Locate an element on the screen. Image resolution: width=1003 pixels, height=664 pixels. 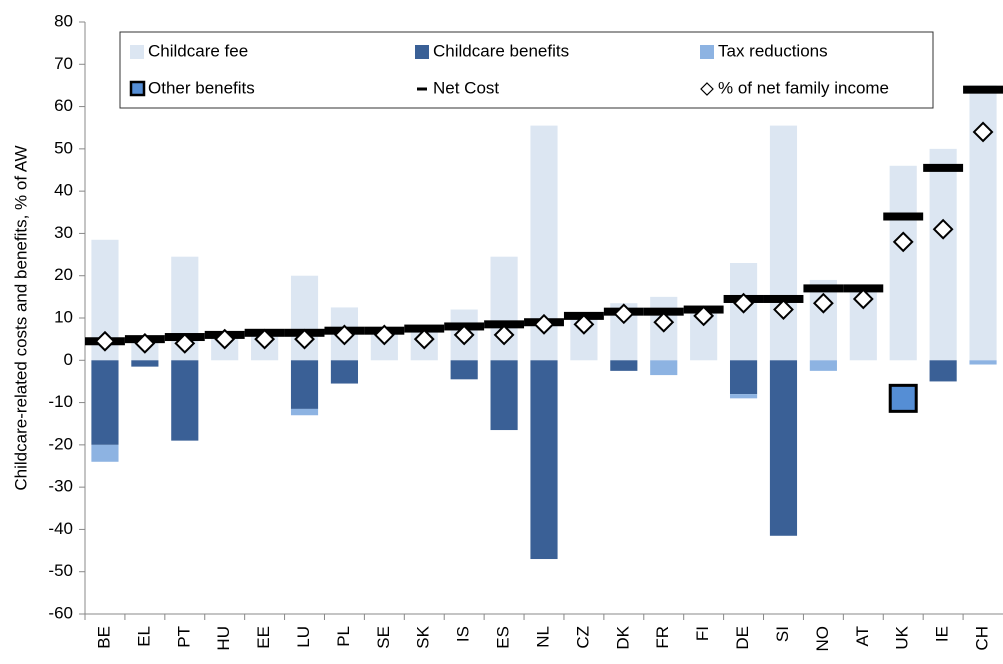
y-tick-label: -20 is located at coordinates (60, 443).